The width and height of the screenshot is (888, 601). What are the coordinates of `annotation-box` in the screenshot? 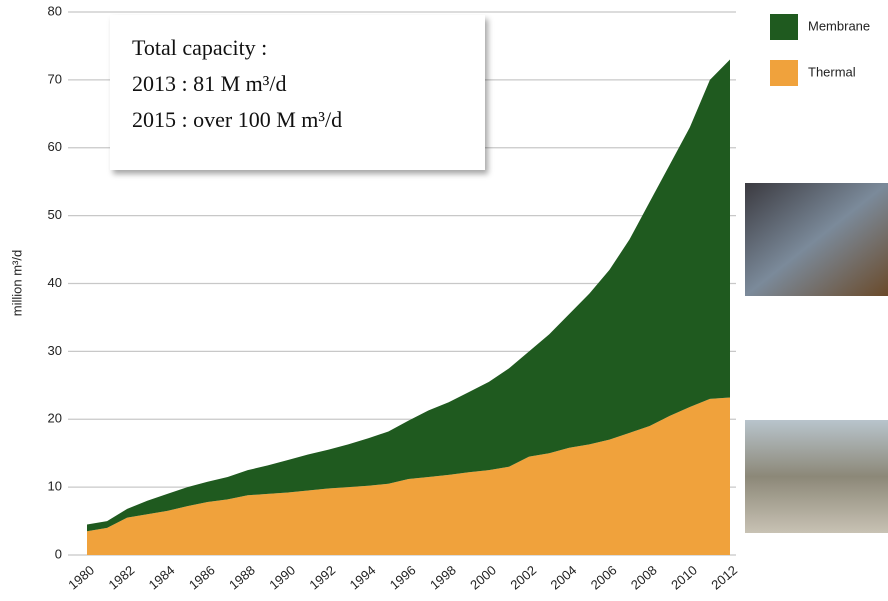 It's located at (297, 92).